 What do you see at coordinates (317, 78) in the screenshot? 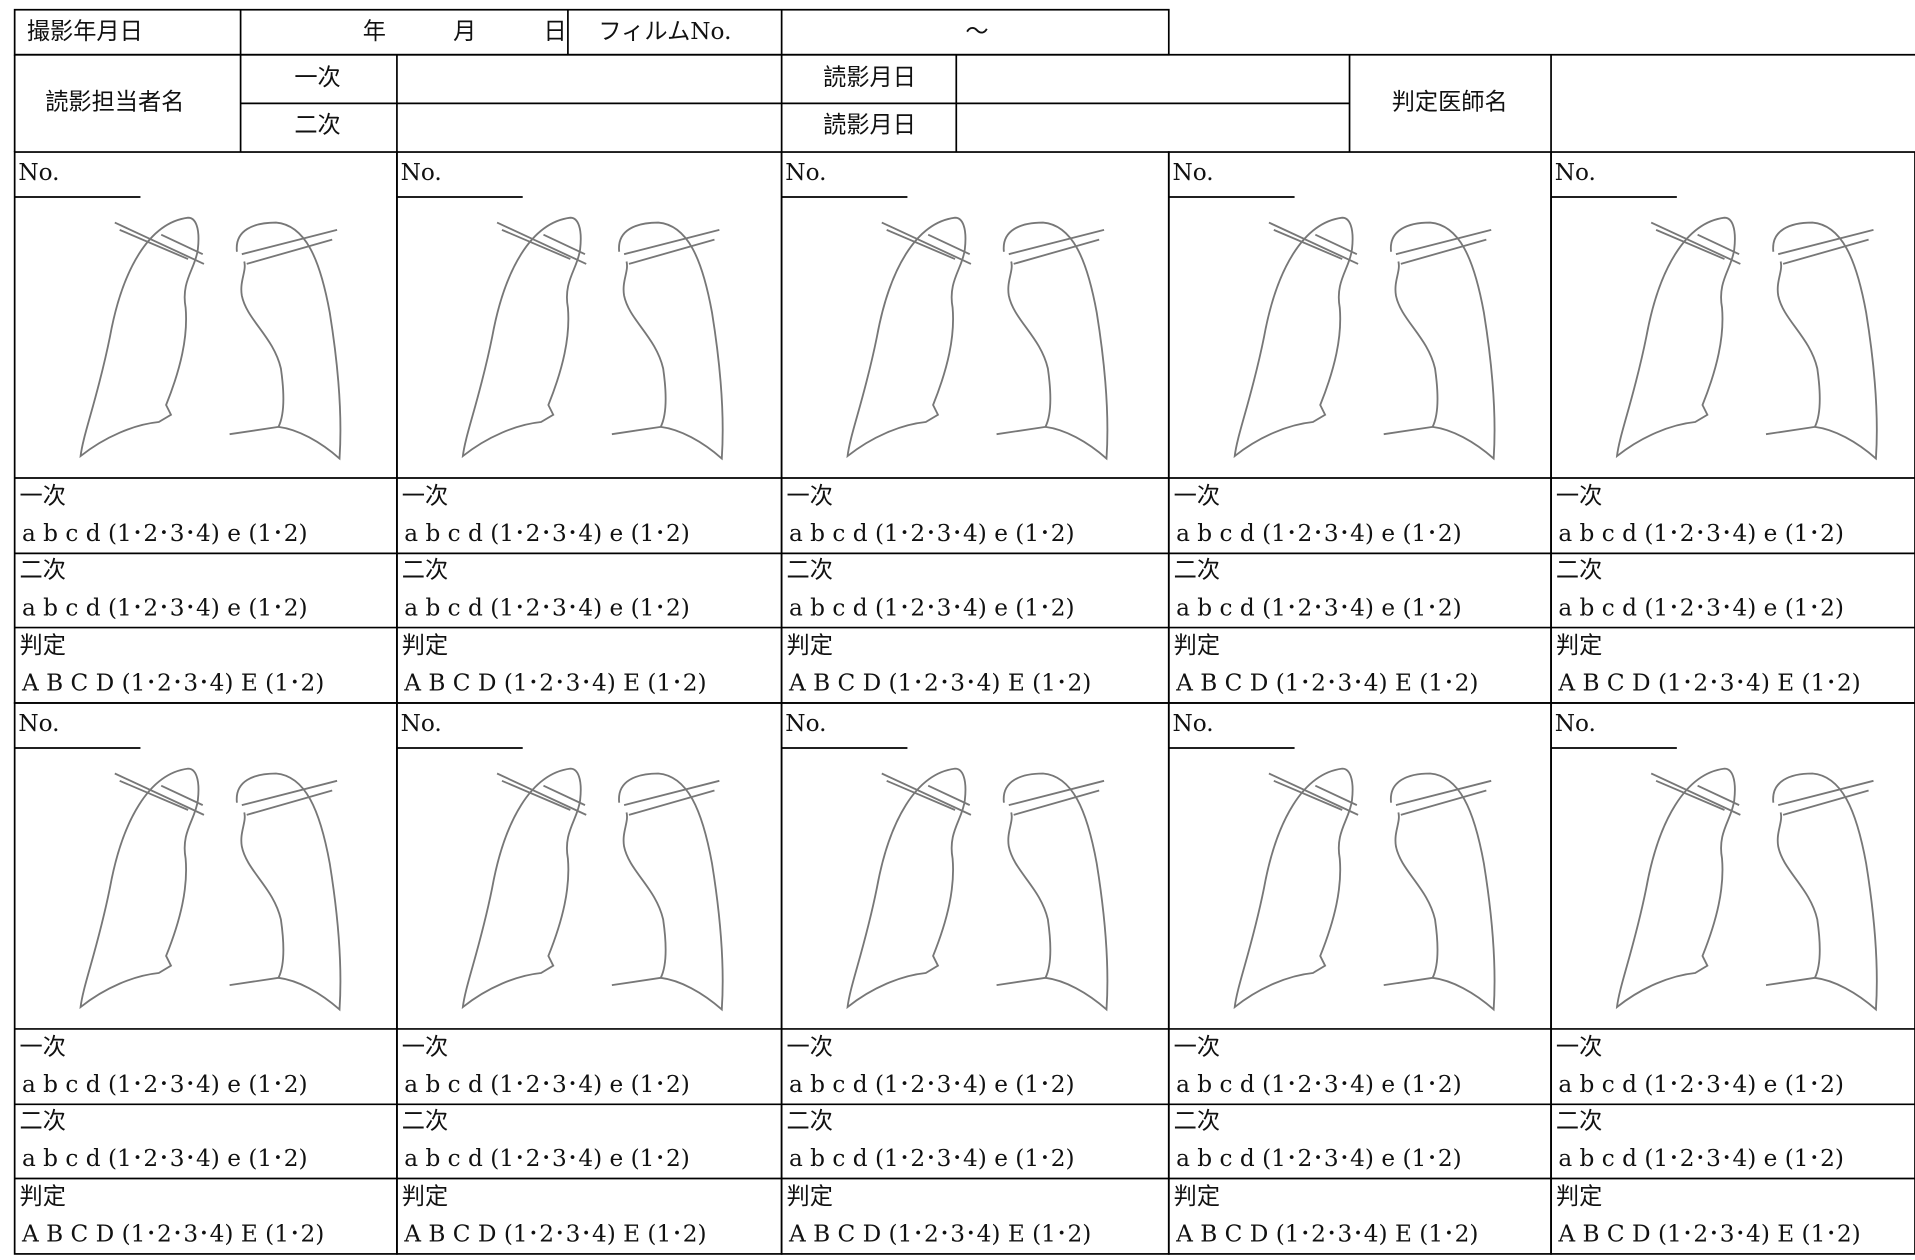
I see `first-reader: 一次` at bounding box center [317, 78].